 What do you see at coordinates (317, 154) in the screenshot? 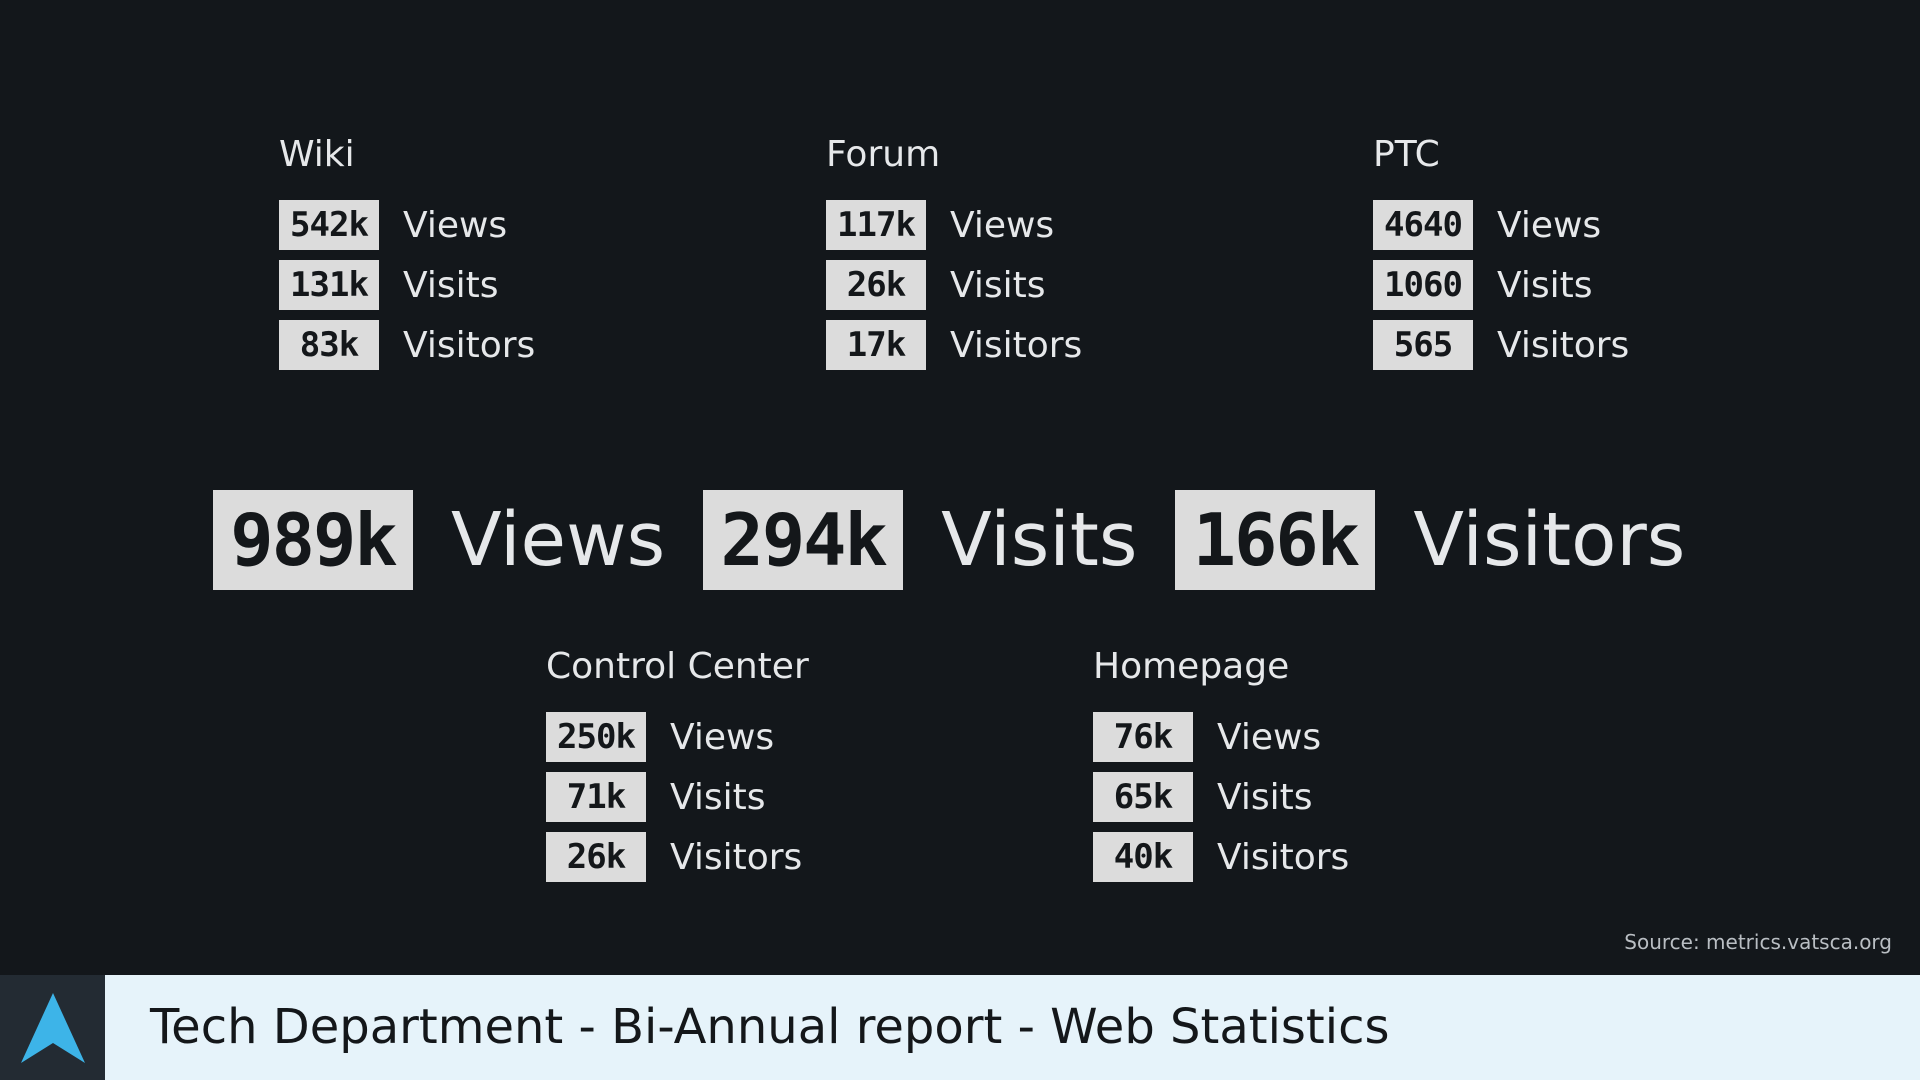
I see `group-title: Wiki` at bounding box center [317, 154].